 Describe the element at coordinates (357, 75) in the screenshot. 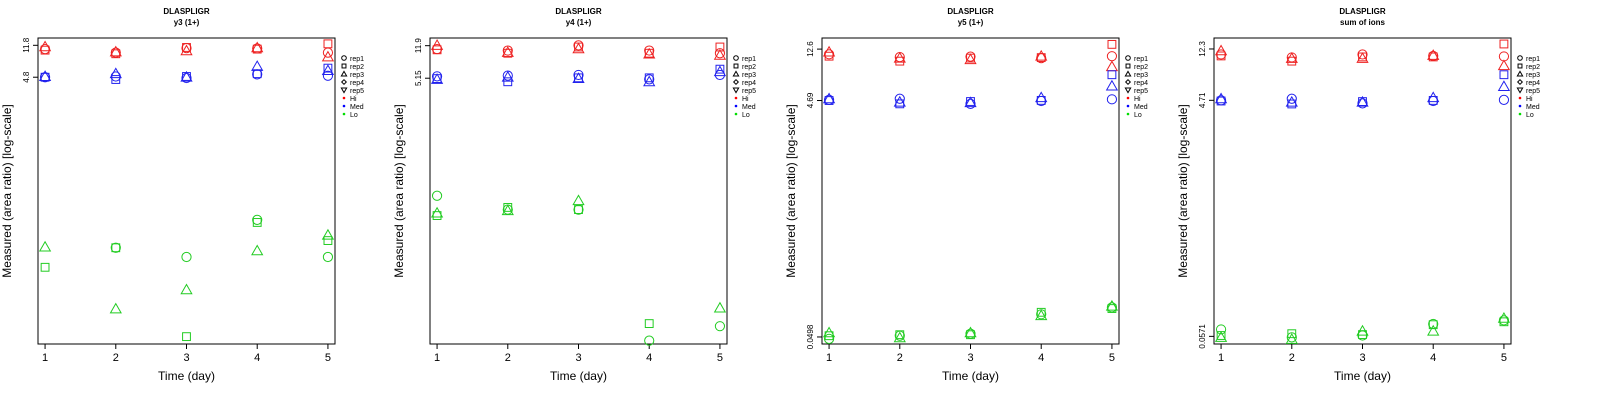

I see `legend-label: rep3` at that location.